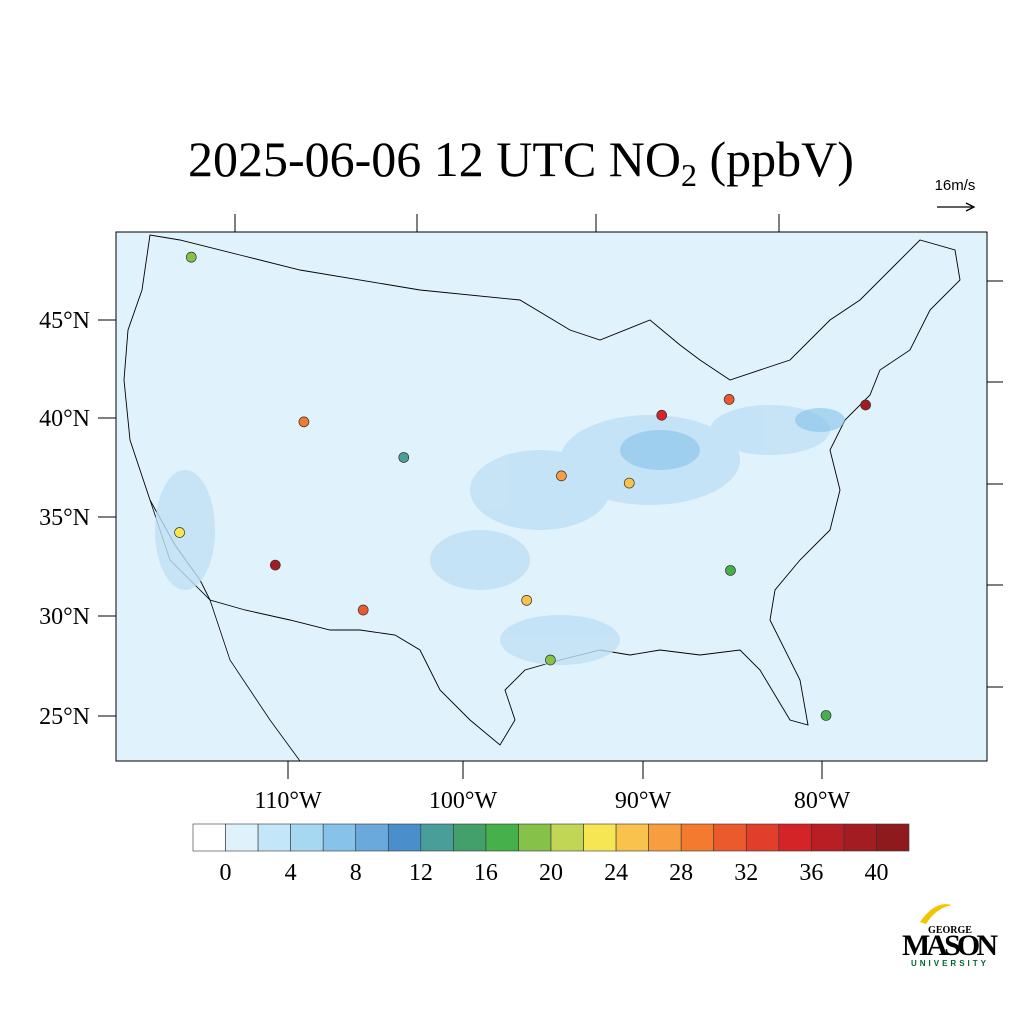  Describe the element at coordinates (291, 873) in the screenshot. I see `colorbar-tick-label: 4` at that location.